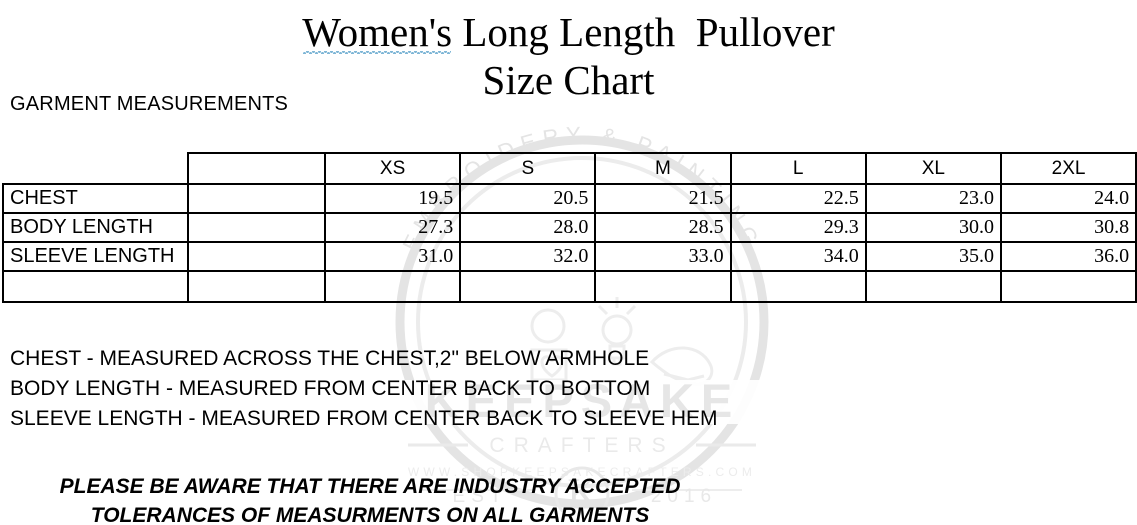 The height and width of the screenshot is (525, 1137). Describe the element at coordinates (798, 198) in the screenshot. I see `cell-chest-l: 22.5` at that location.